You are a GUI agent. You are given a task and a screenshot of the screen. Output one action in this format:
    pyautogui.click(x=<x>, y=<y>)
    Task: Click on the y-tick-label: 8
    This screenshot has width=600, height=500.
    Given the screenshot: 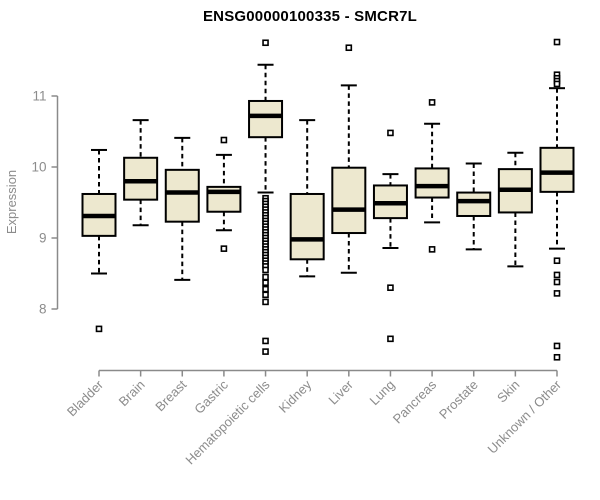 What is the action you would take?
    pyautogui.click(x=43, y=309)
    